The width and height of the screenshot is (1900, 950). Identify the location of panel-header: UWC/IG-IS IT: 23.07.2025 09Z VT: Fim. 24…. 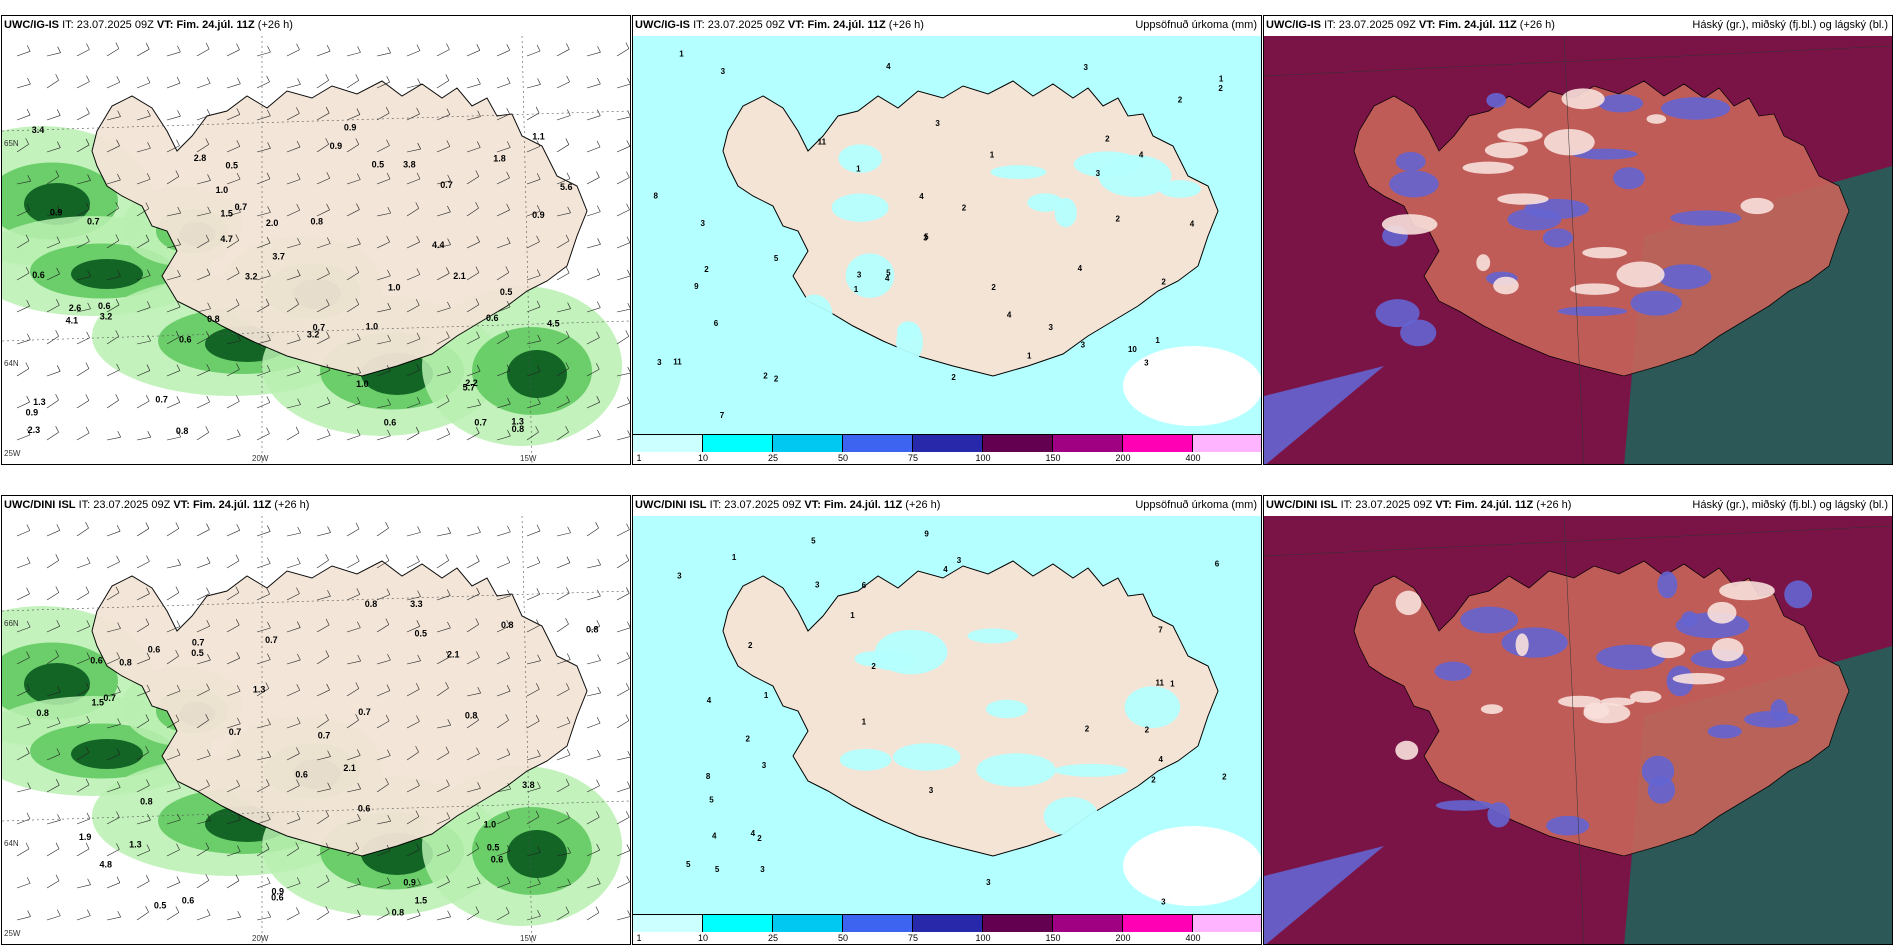
(148, 25).